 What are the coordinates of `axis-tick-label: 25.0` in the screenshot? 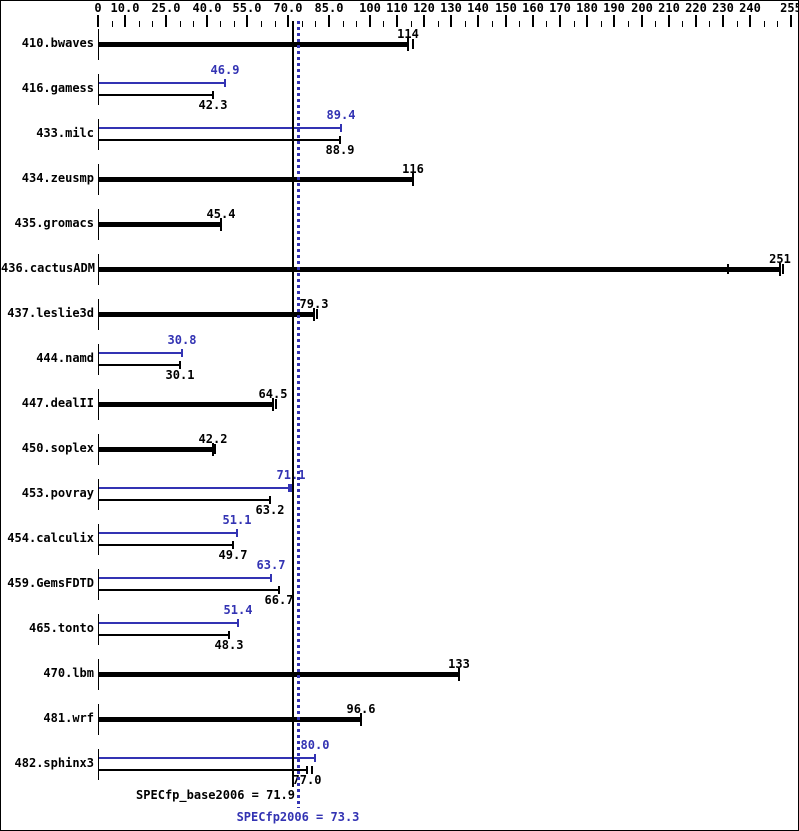 It's located at (166, 8).